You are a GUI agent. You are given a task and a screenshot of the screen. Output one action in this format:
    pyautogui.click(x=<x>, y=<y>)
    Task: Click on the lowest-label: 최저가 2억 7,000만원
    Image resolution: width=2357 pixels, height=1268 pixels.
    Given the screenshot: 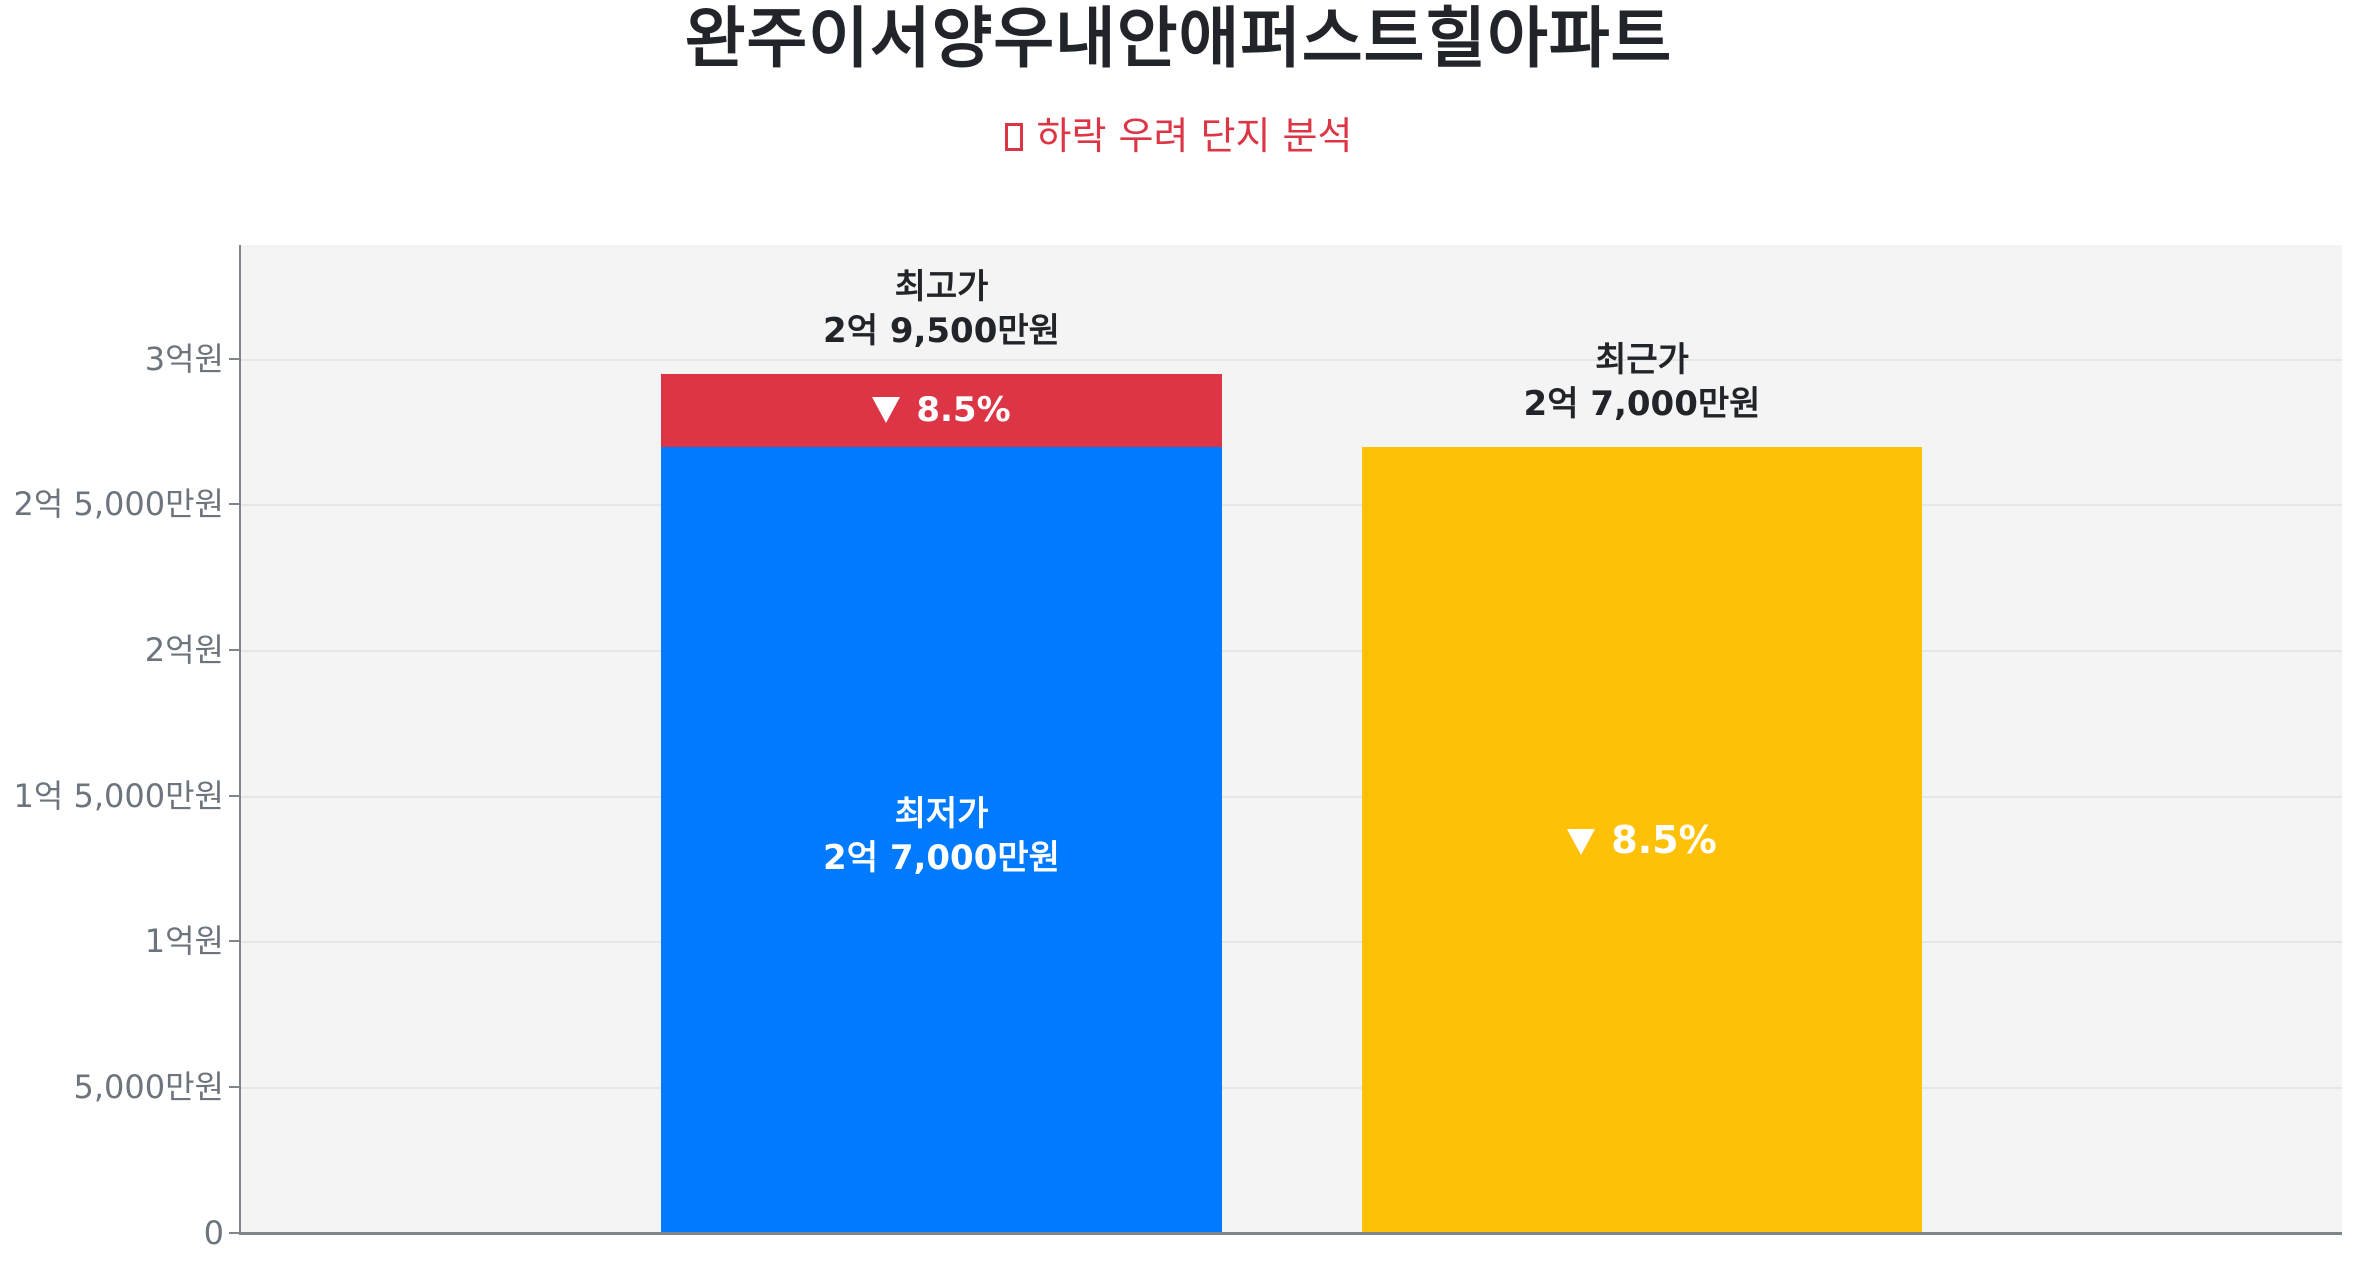 What is the action you would take?
    pyautogui.click(x=941, y=836)
    